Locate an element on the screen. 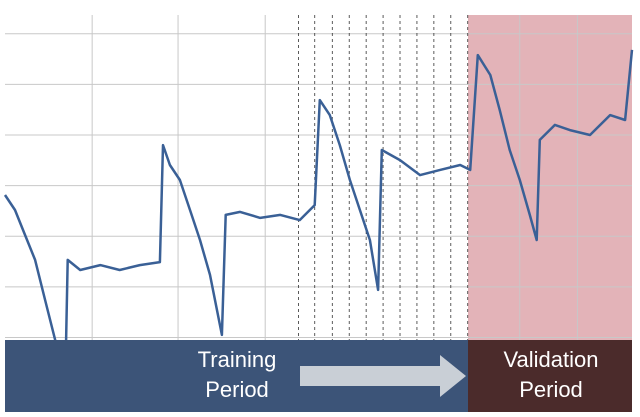 The width and height of the screenshot is (640, 417). arrow is located at coordinates (383, 376).